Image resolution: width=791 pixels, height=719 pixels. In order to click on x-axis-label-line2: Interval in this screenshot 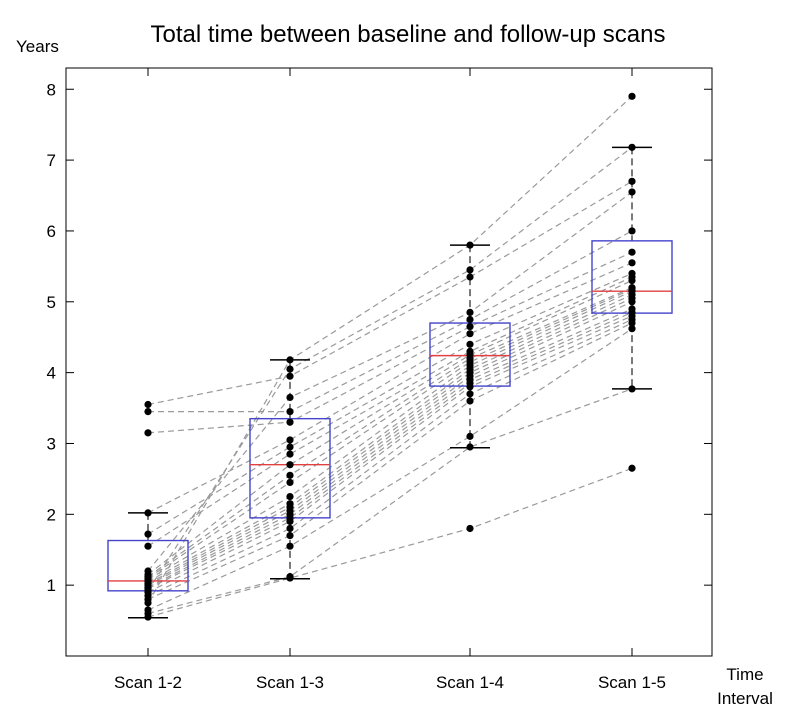, I will do `click(745, 698)`.